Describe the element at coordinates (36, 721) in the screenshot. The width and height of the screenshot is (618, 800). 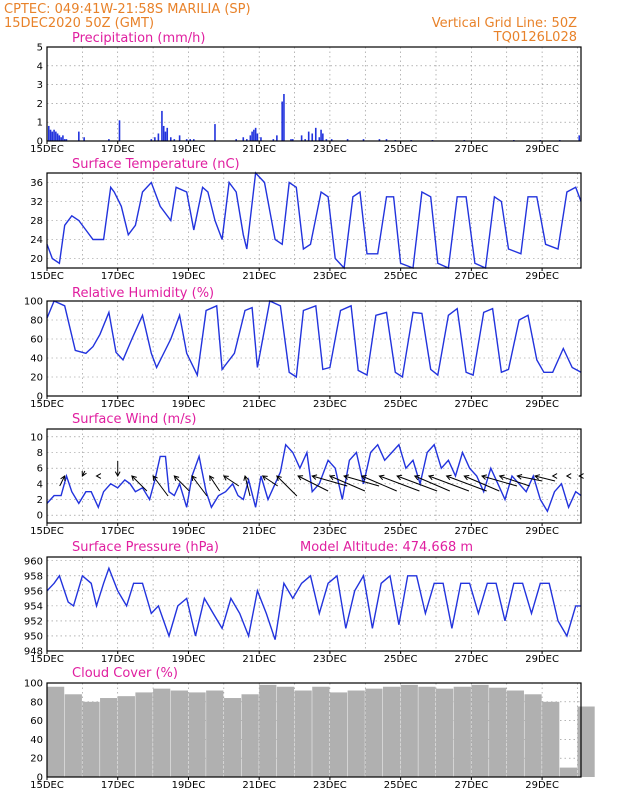
I see `cloud-ytick: 60` at that location.